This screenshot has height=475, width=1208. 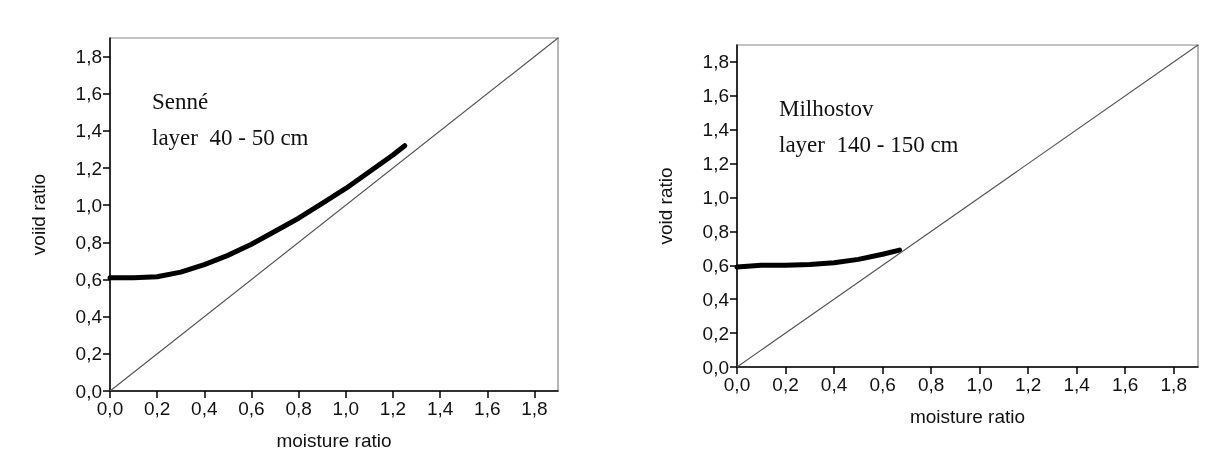 I want to click on y-axis-title: voiid ratio, so click(x=38, y=214).